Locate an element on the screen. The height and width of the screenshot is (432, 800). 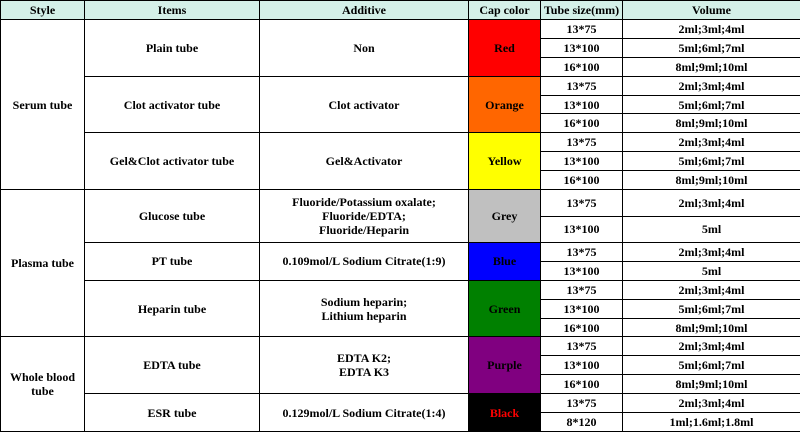
header-volume: Volume is located at coordinates (711, 10).